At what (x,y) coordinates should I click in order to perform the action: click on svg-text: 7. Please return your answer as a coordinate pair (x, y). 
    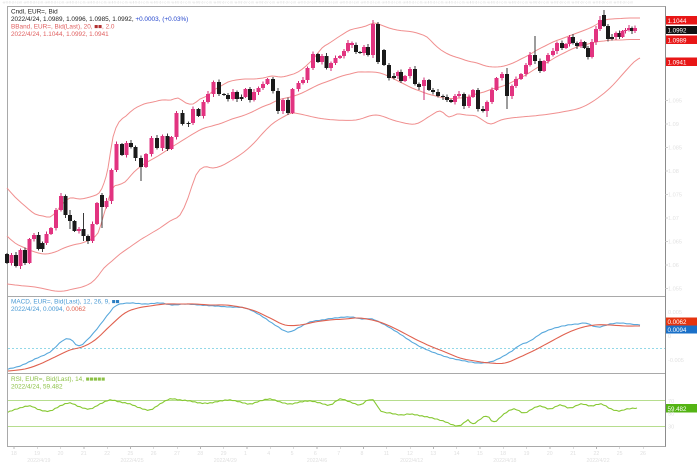
    Looking at the image, I should click on (338, 454).